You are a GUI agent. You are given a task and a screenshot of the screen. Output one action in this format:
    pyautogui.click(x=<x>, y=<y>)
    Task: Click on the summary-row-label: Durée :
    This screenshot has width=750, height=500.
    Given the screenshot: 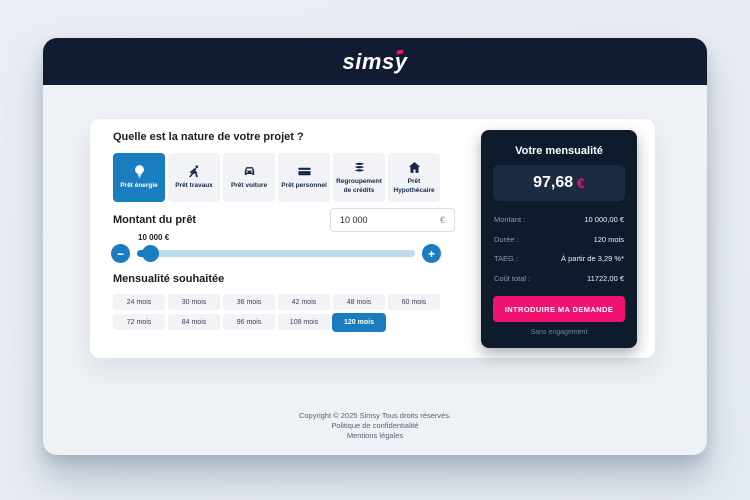 What is the action you would take?
    pyautogui.click(x=506, y=239)
    